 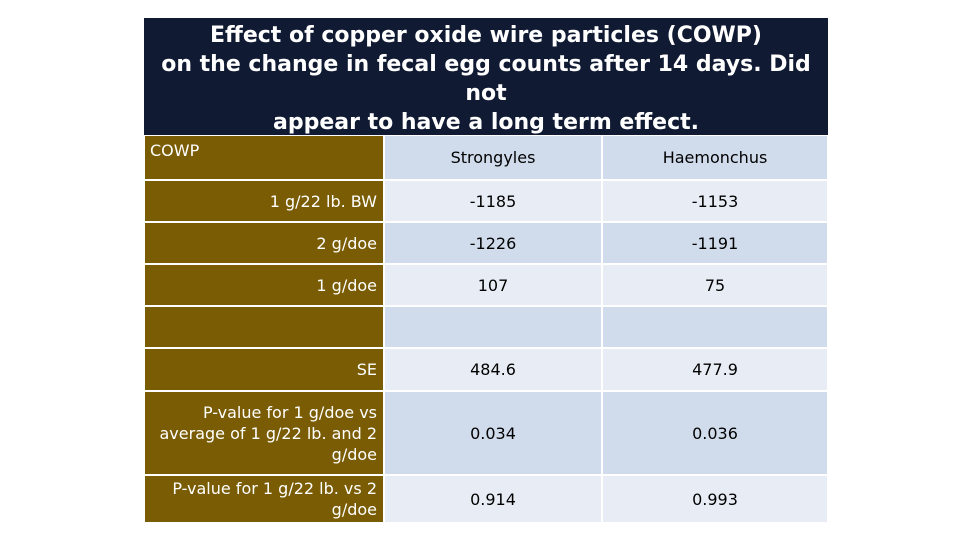 I want to click on column-header-haemonchus: Haemonchus, so click(x=715, y=157).